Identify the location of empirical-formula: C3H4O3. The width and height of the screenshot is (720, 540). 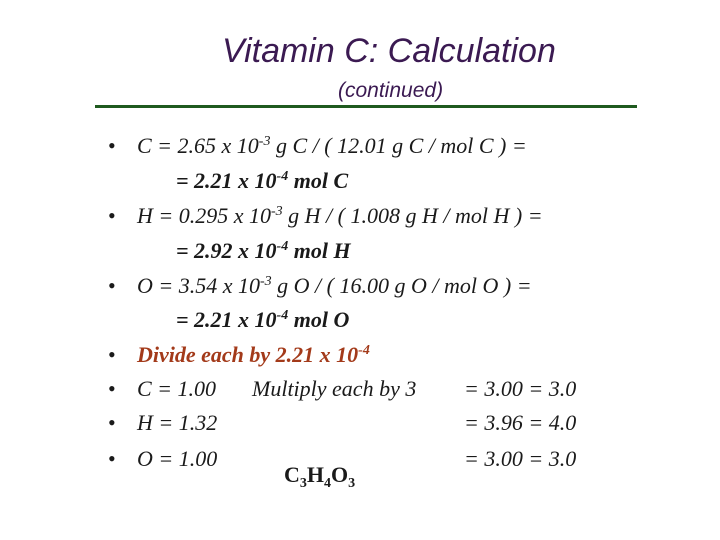
(320, 476).